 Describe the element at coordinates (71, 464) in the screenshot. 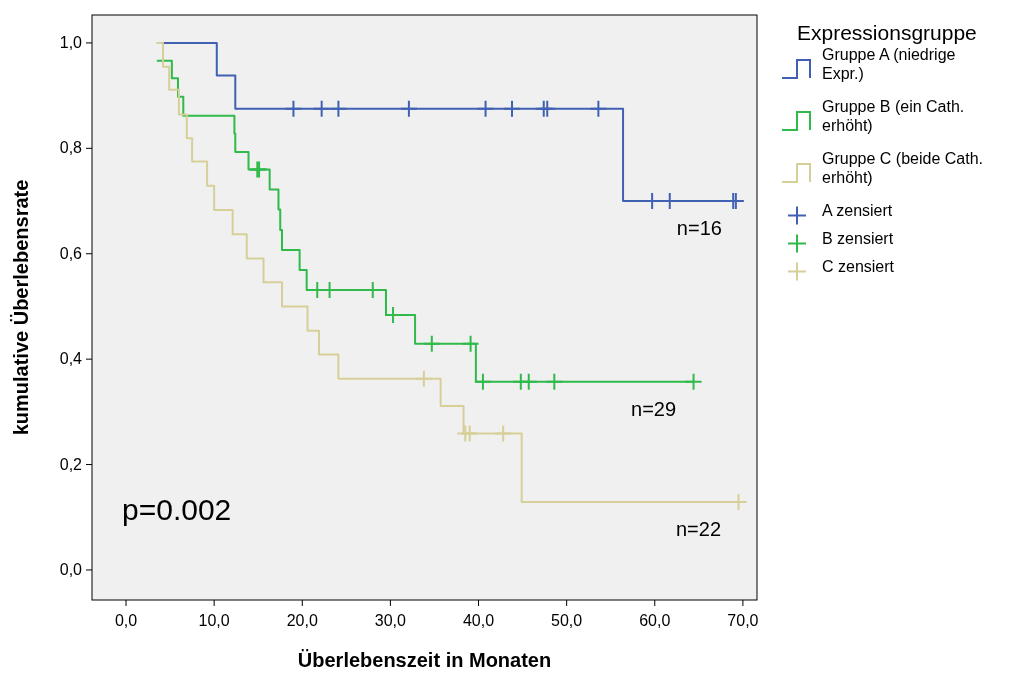

I see `y-tick-label: 0,2` at that location.